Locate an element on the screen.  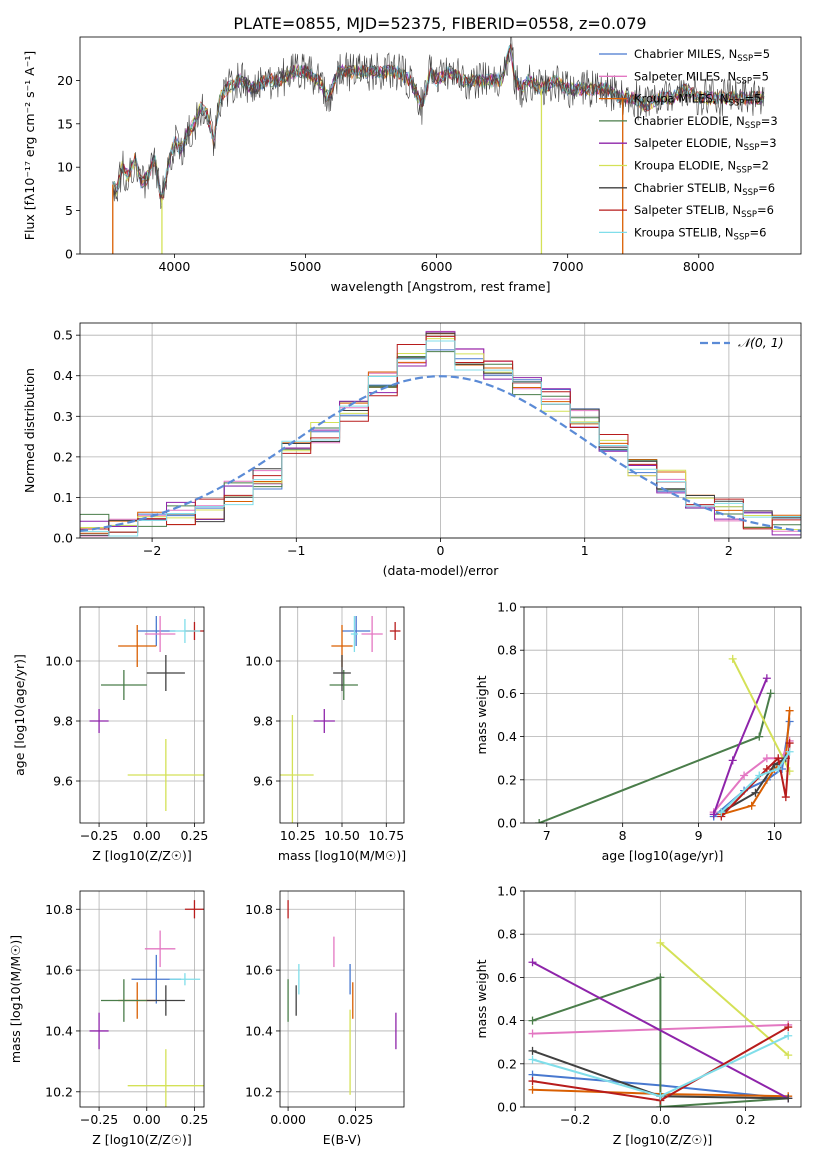
y-axis-label: age [log10(age/yr)] is located at coordinates (19, 715).